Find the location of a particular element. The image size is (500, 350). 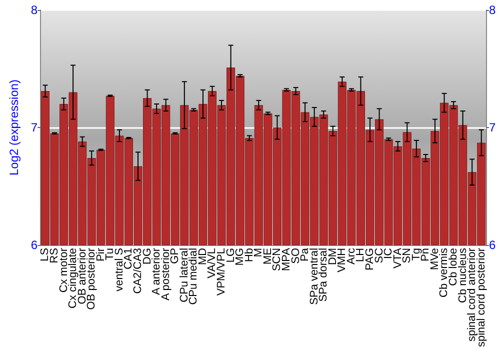

y-tick-label: 7 is located at coordinates (34, 127).